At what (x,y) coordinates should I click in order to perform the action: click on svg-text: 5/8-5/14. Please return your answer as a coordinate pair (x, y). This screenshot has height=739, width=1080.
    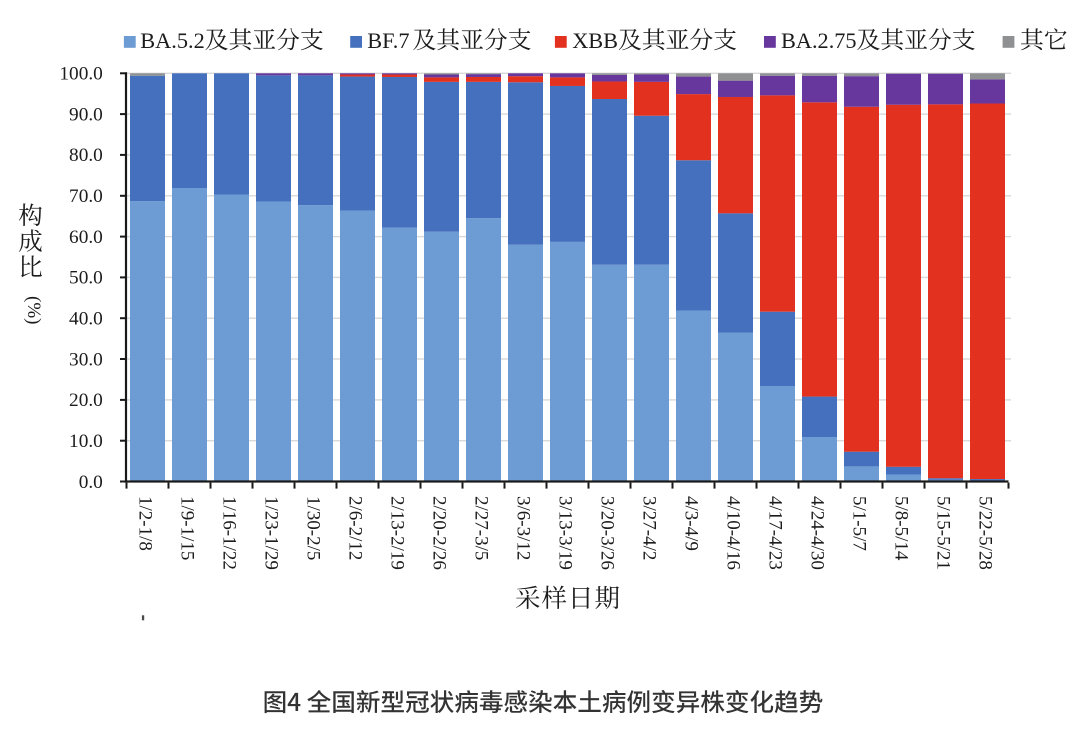
    Looking at the image, I should click on (901, 528).